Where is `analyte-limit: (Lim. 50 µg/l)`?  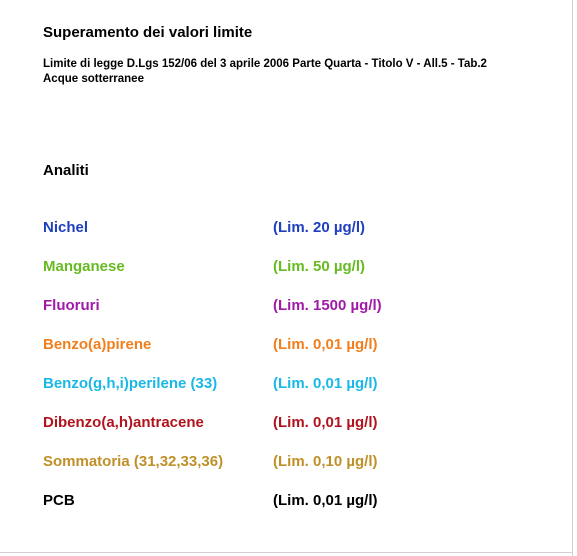 analyte-limit: (Lim. 50 µg/l) is located at coordinates (319, 266).